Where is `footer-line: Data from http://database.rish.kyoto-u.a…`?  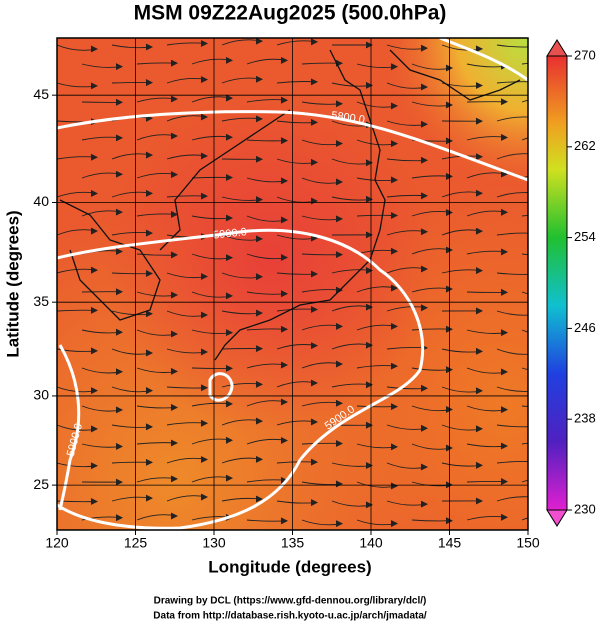 footer-line: Data from http://database.rish.kyoto-u.a… is located at coordinates (290, 616).